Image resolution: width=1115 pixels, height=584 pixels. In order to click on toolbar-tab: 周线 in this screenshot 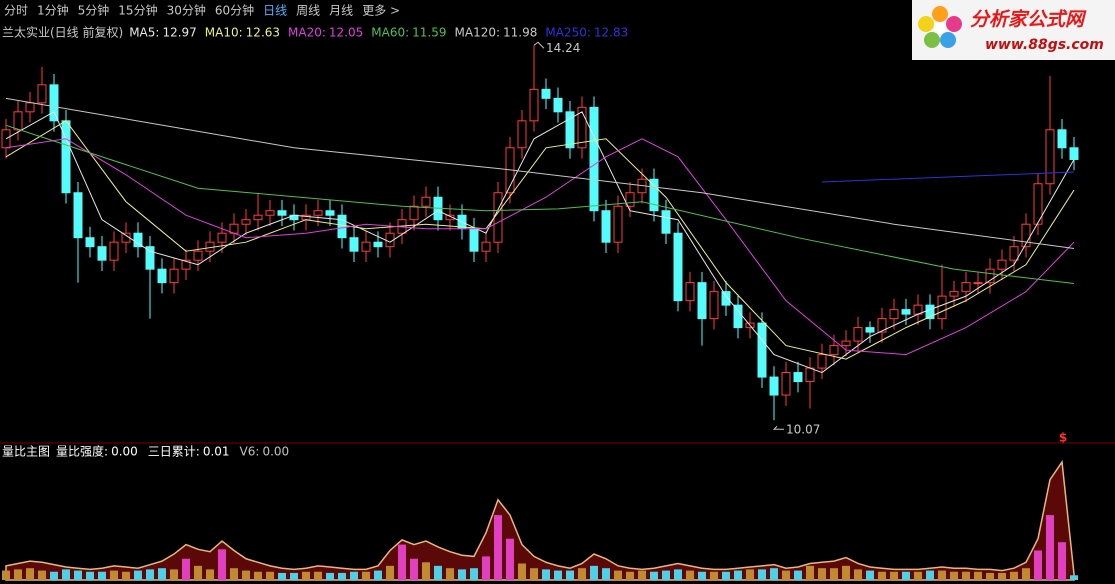, I will do `click(308, 11)`.